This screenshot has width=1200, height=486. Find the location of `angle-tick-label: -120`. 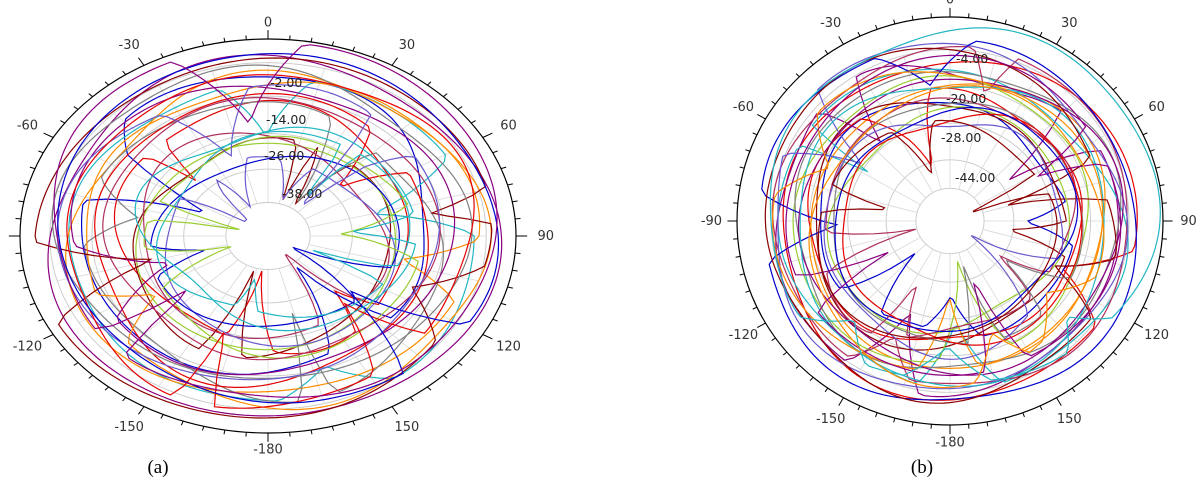

angle-tick-label: -120 is located at coordinates (744, 335).